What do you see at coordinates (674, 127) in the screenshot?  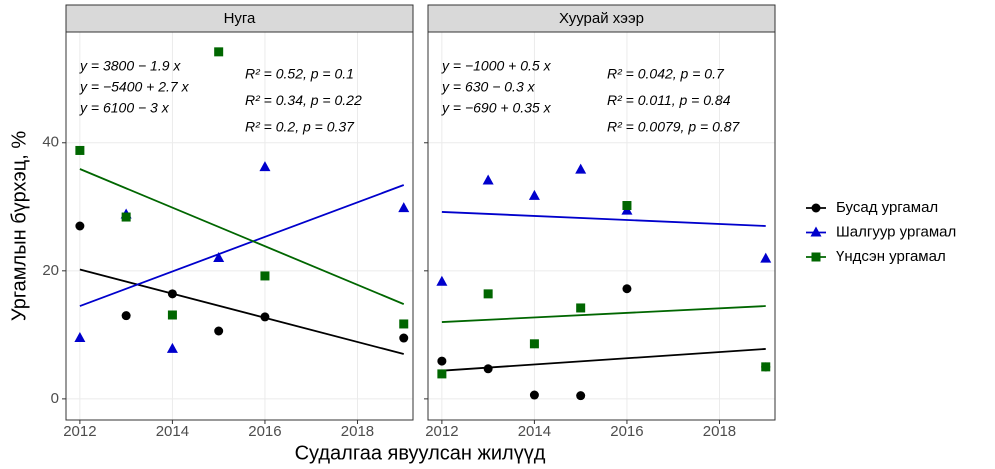 I see `stats: R² = 0.0079, p = 0.87` at bounding box center [674, 127].